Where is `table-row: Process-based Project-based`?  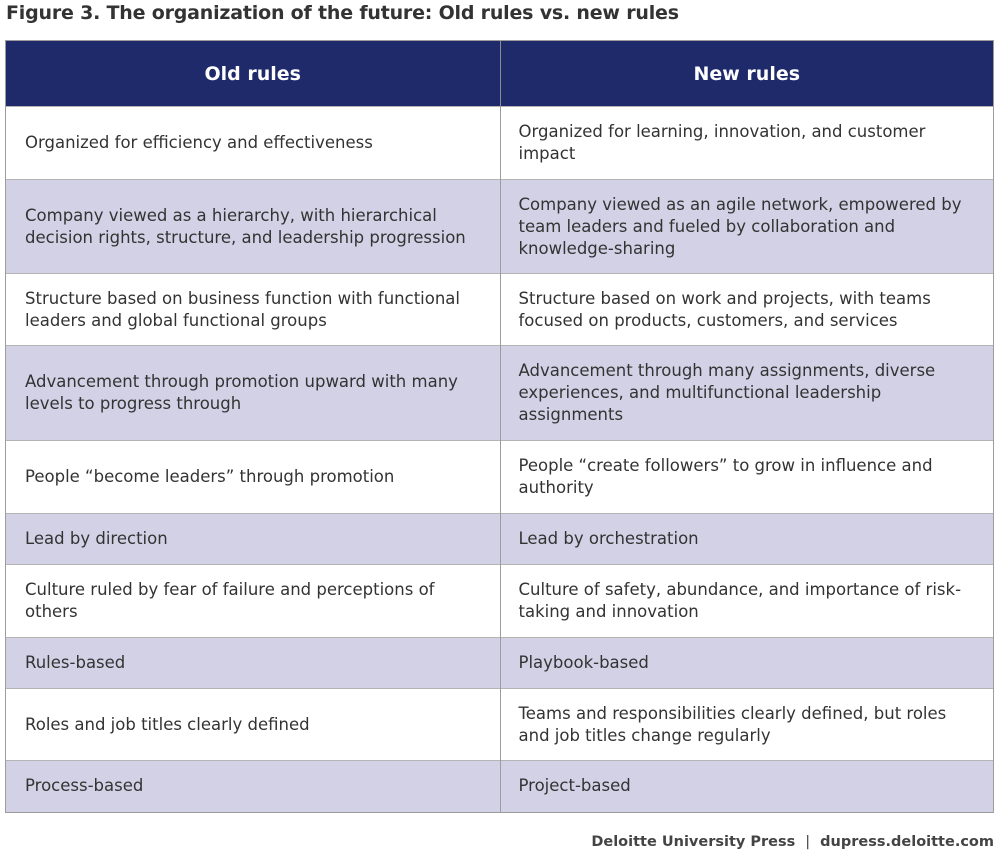
table-row: Process-based Project-based is located at coordinates (499, 786).